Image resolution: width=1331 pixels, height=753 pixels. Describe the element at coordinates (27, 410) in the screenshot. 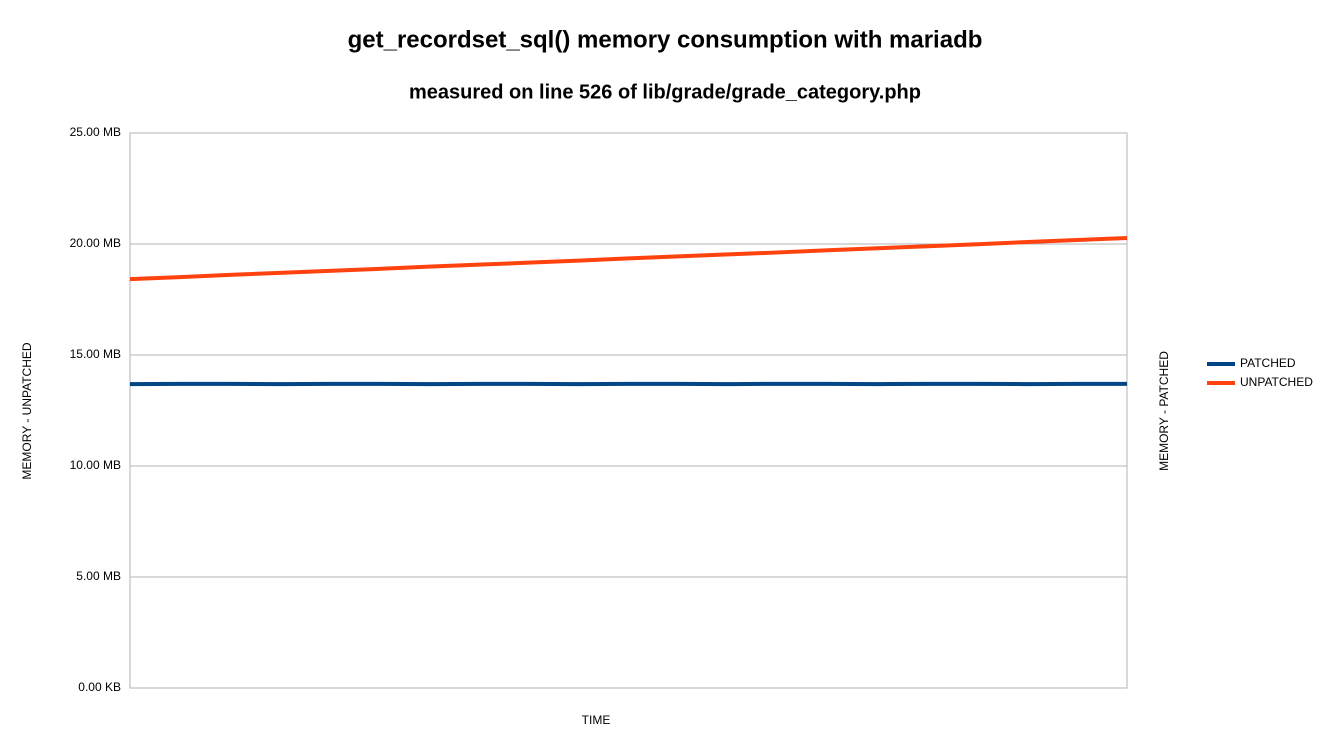

I see `y-axis-title: MEMORY - UNPATCHED` at that location.